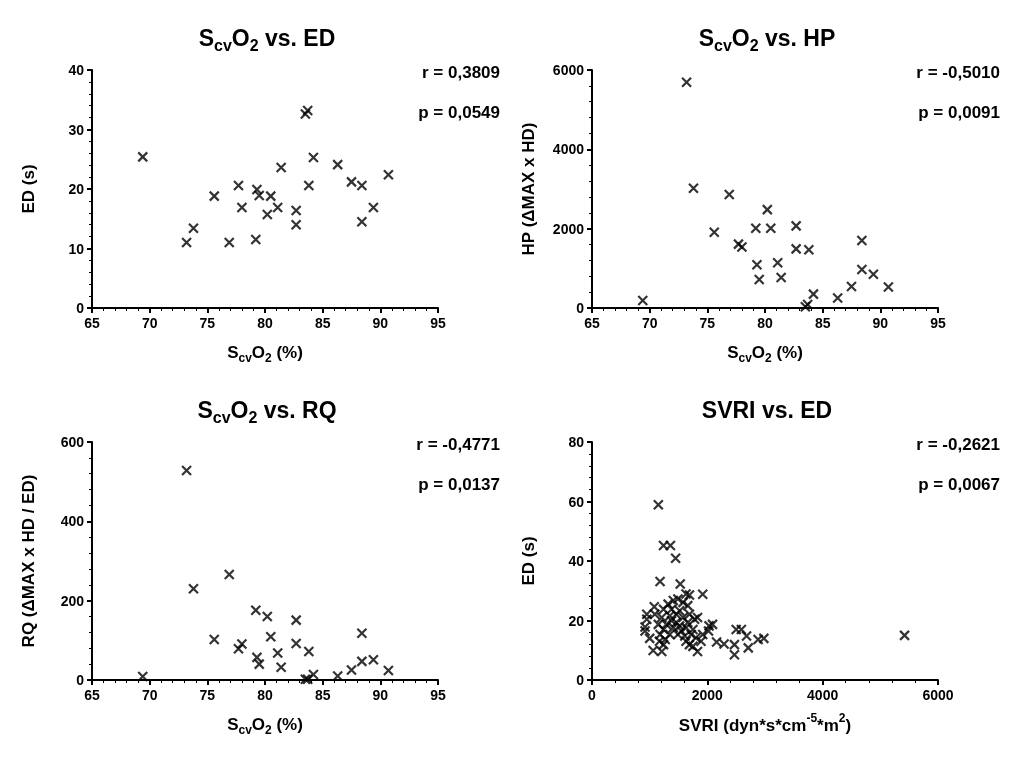  What do you see at coordinates (958, 72) in the screenshot?
I see `annotation: r = -0,5010` at bounding box center [958, 72].